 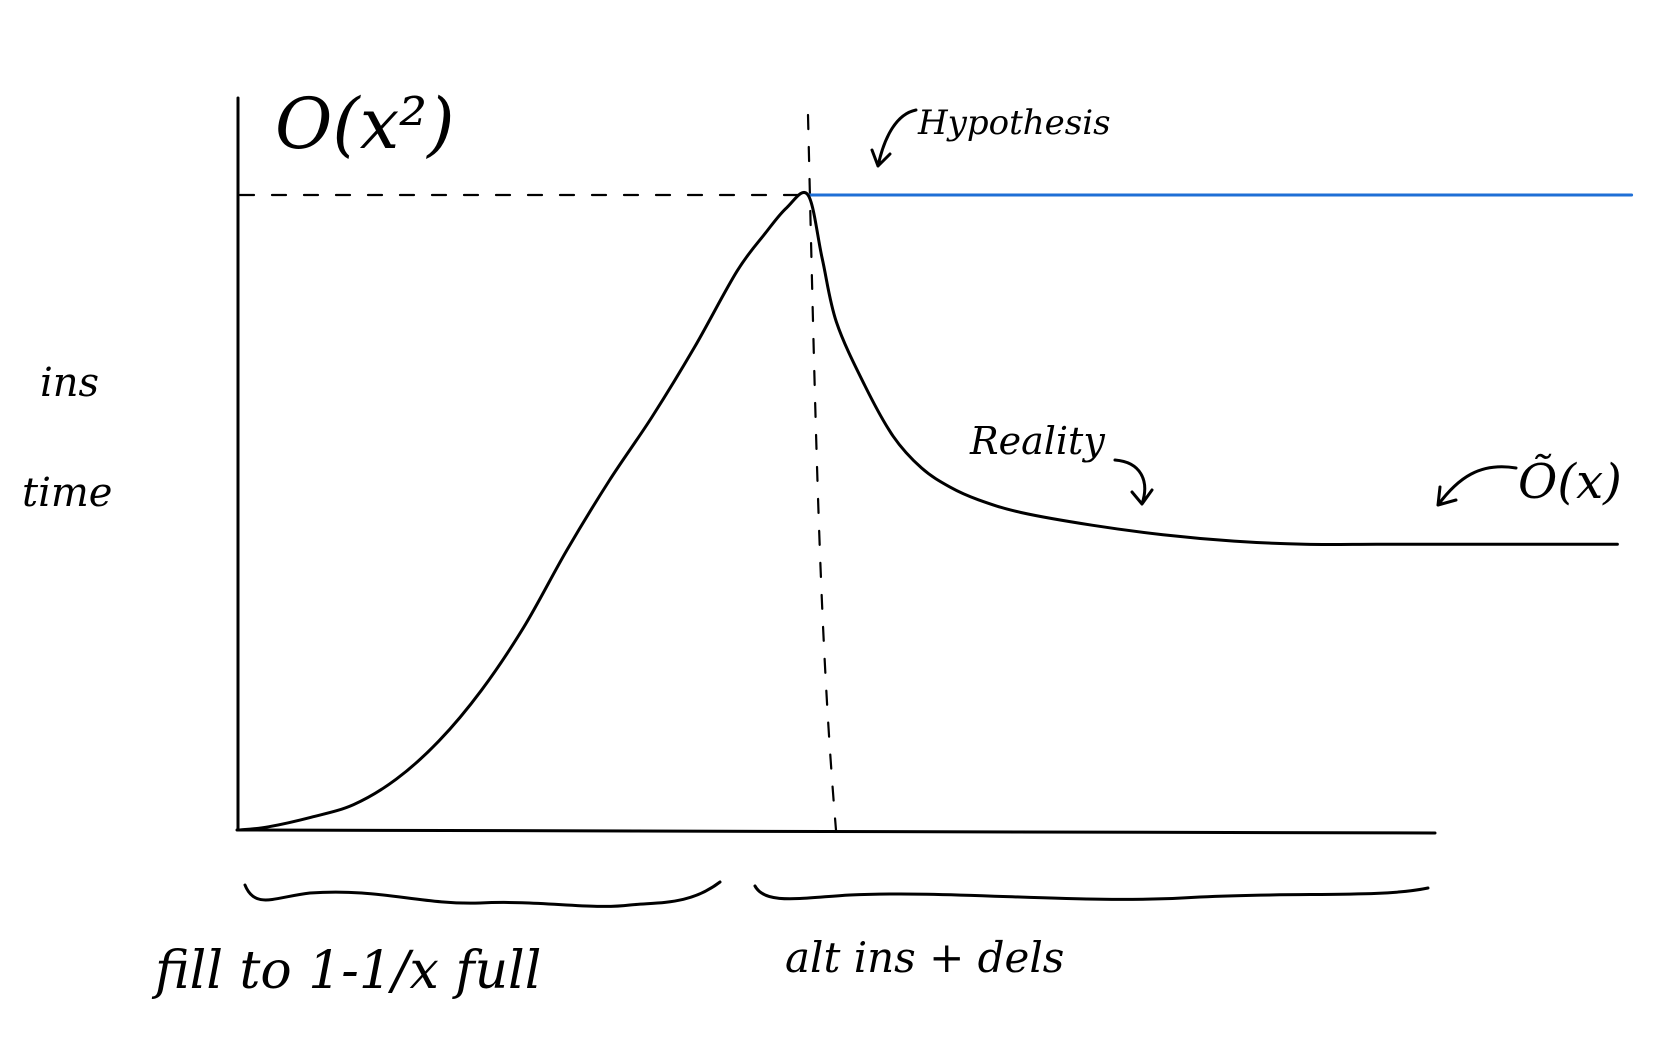 I want to click on plateau-order-label: Õ(x), so click(x=1570, y=481).